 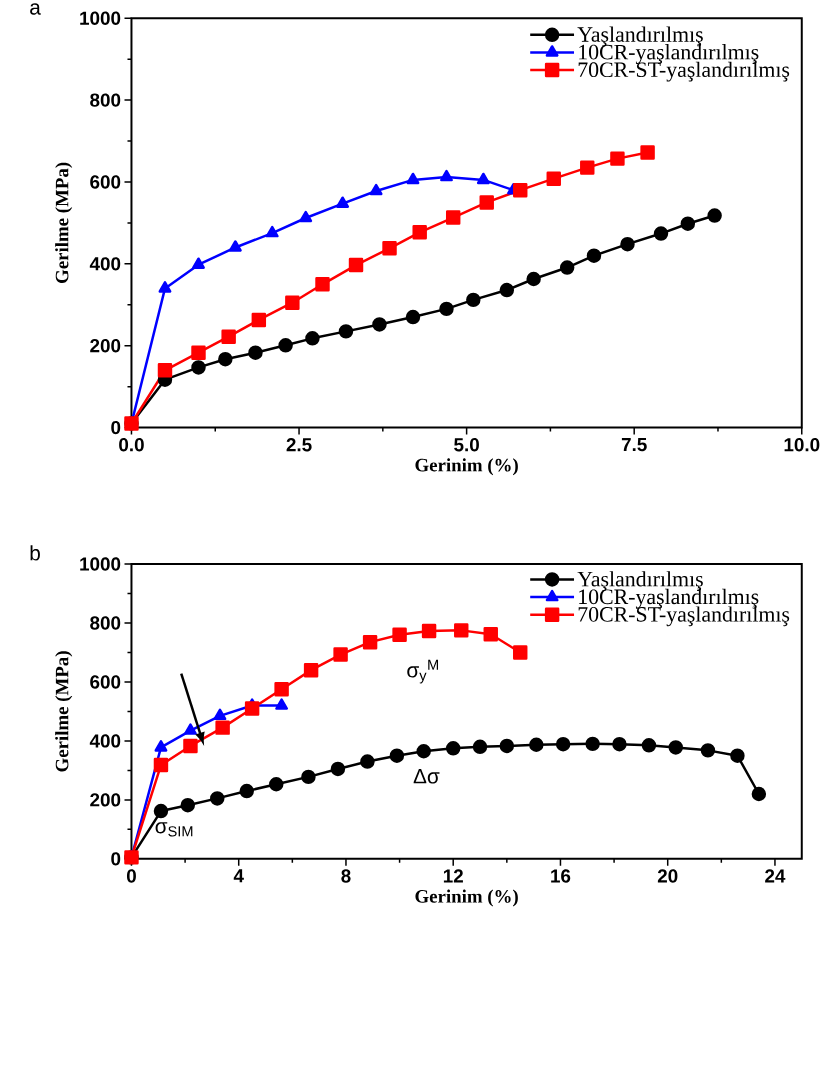 What do you see at coordinates (35, 553) in the screenshot?
I see `text: b` at bounding box center [35, 553].